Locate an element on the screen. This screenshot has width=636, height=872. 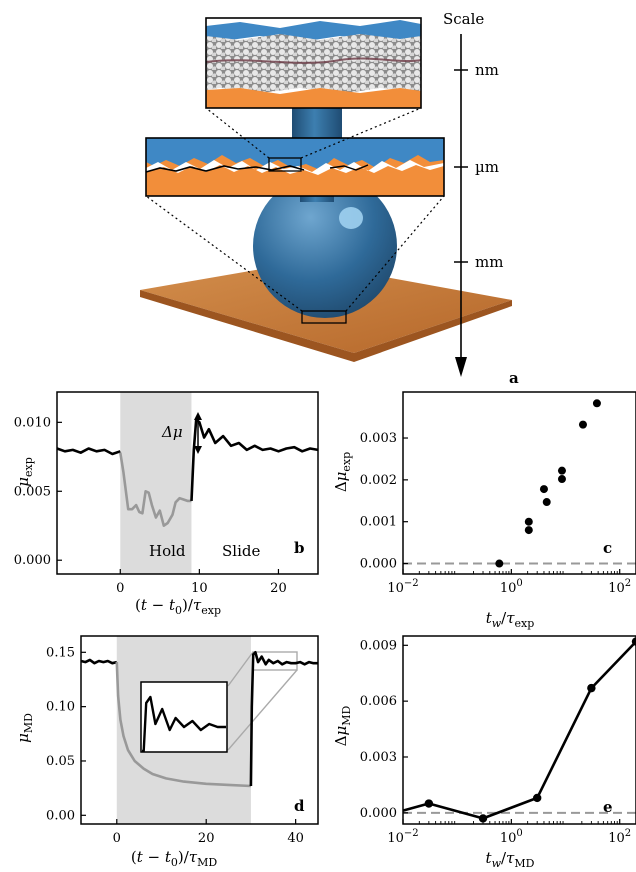
svg-text: (t − t0)/τexp is located at coordinates (178, 606).